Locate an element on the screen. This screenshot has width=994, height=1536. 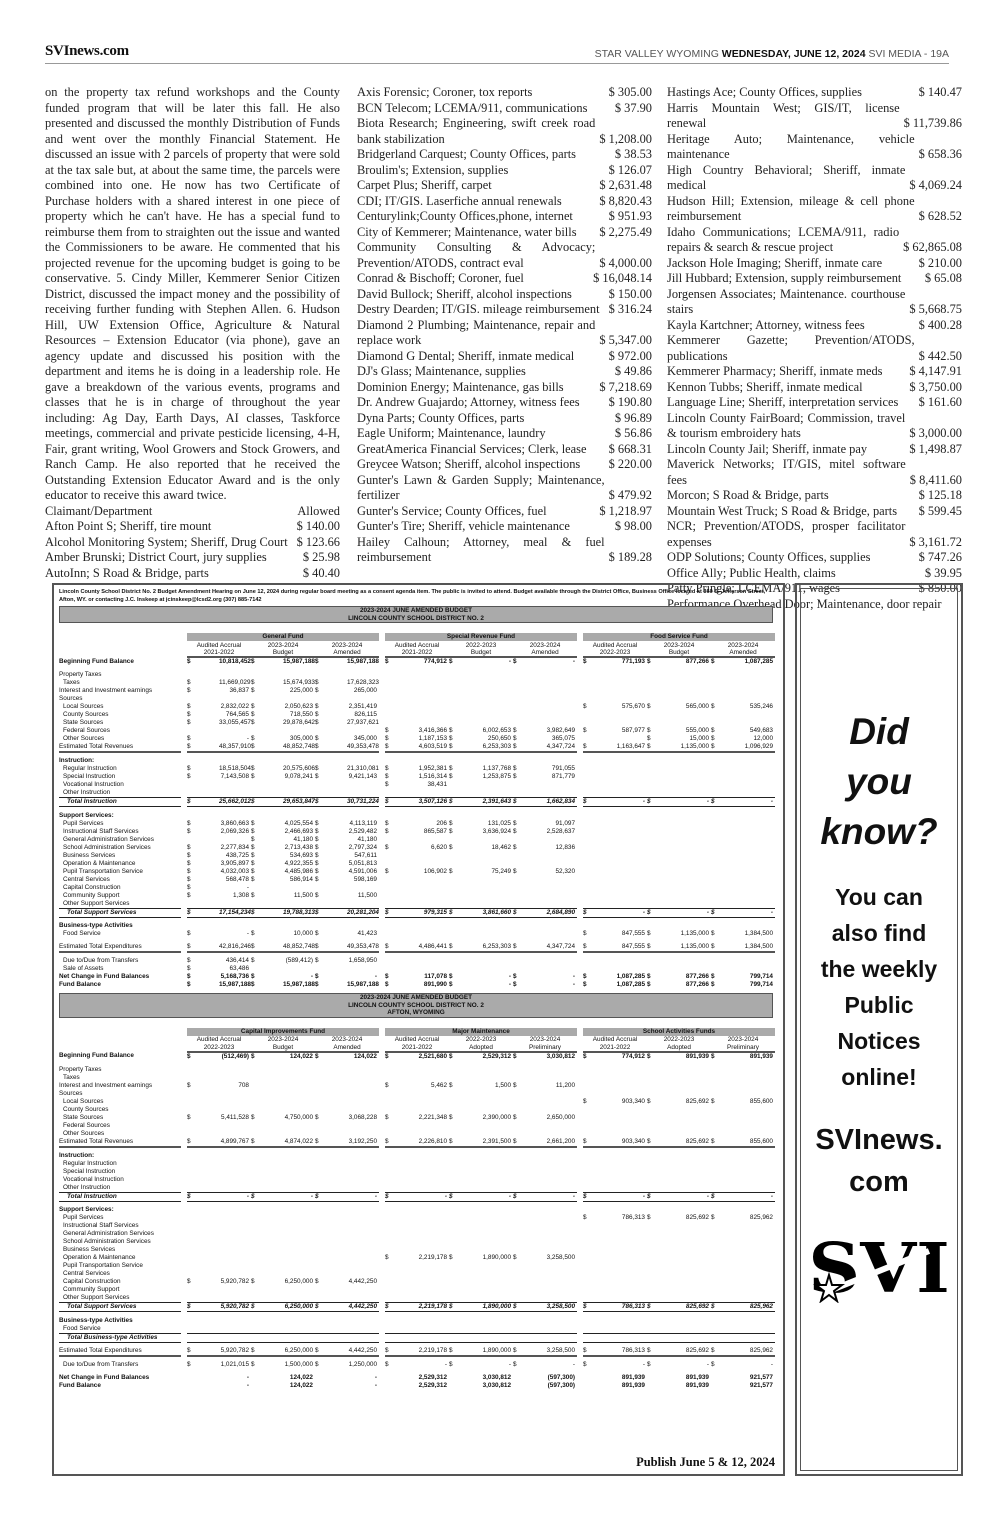
cell-value: 42,816,246 is located at coordinates (235, 948).